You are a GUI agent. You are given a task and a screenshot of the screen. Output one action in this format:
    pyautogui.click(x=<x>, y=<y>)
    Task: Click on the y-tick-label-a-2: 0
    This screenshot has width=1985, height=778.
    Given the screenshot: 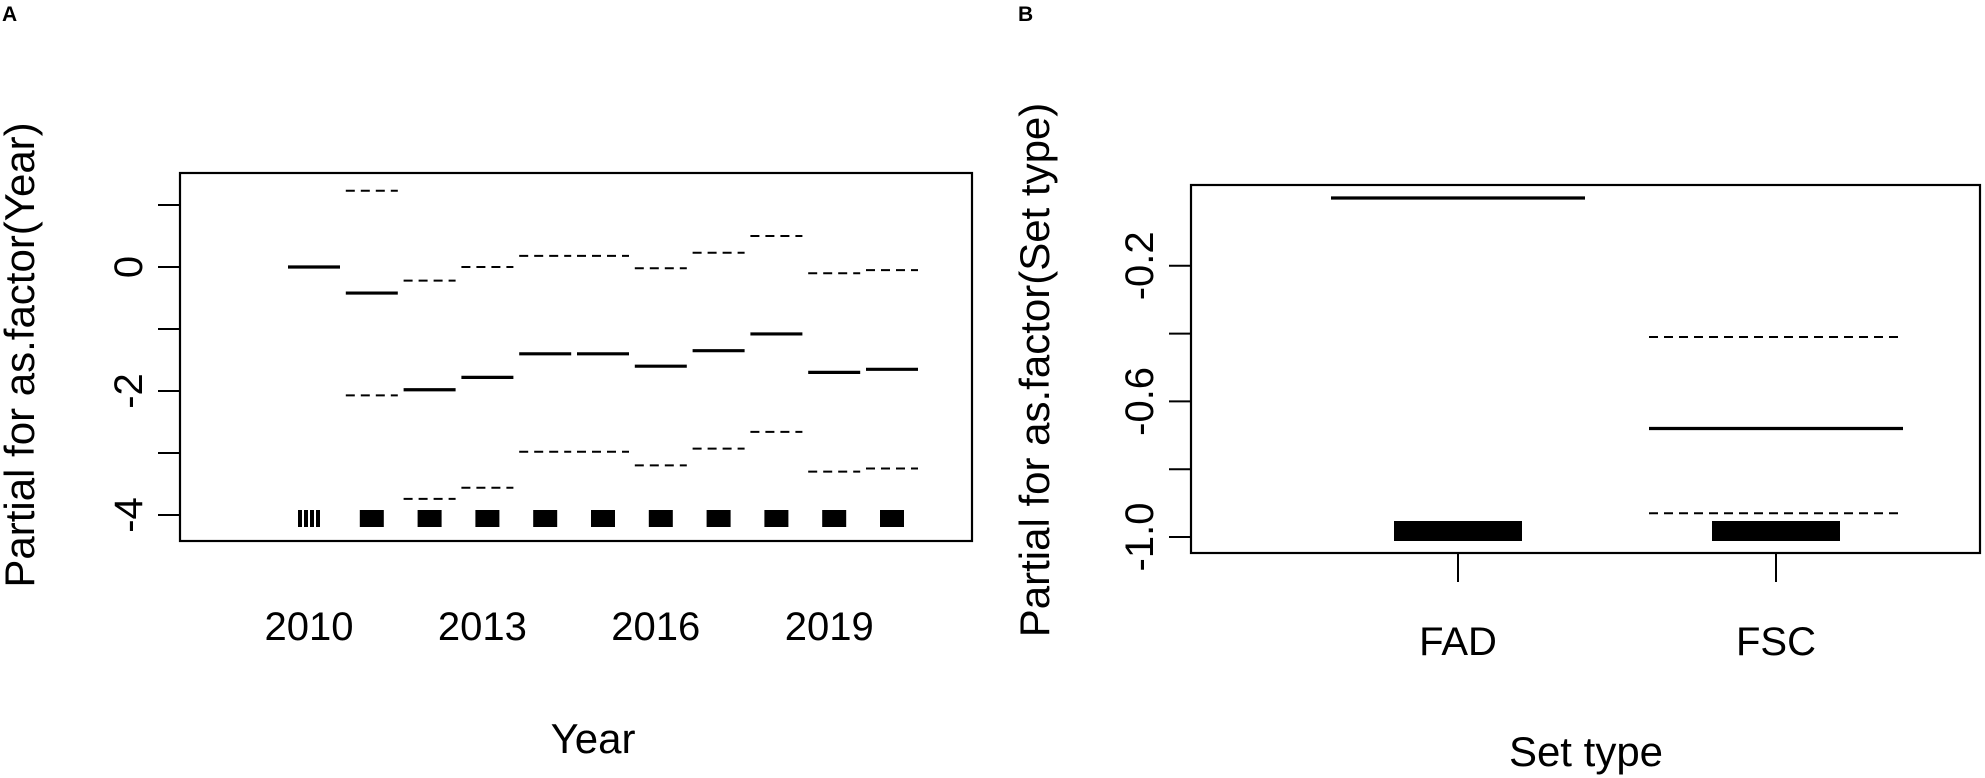 What is the action you would take?
    pyautogui.click(x=129, y=267)
    